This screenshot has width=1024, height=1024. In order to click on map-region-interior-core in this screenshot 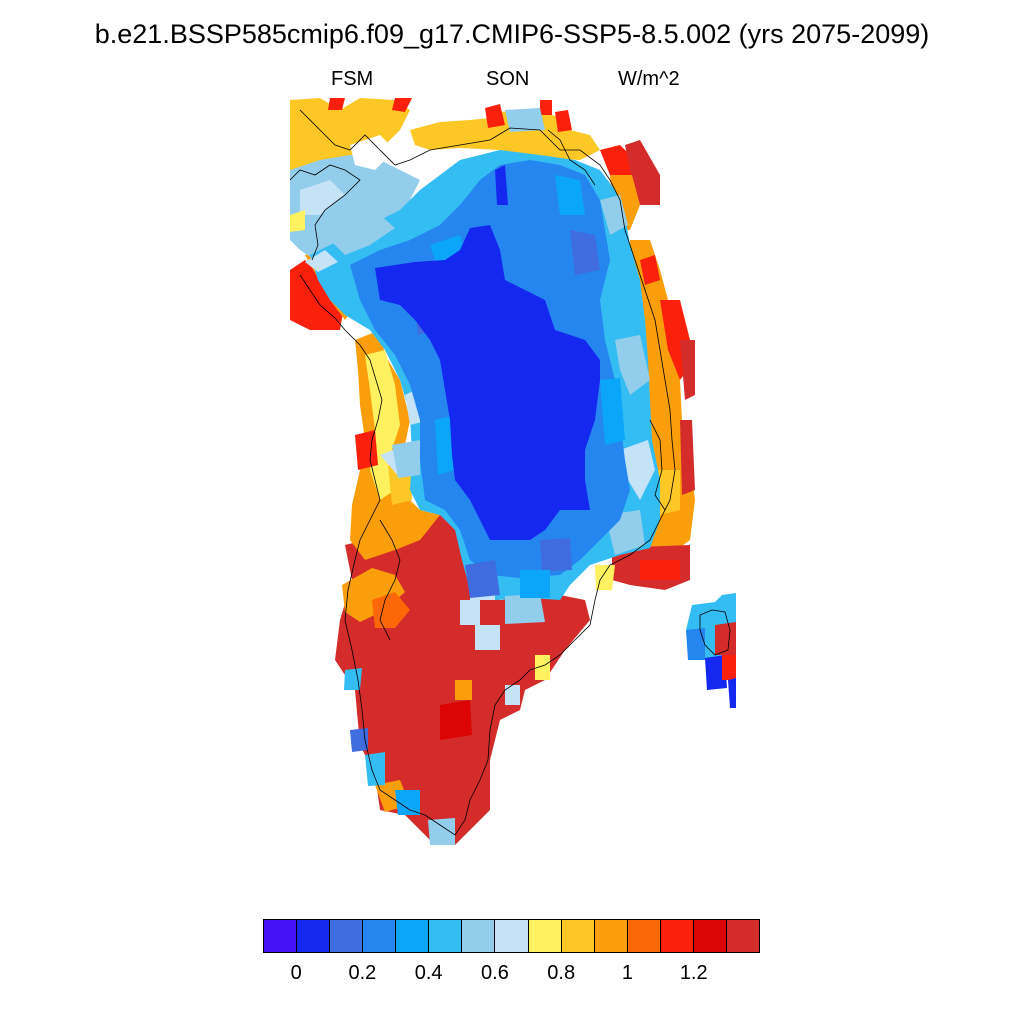, I will do `click(487, 352)`.